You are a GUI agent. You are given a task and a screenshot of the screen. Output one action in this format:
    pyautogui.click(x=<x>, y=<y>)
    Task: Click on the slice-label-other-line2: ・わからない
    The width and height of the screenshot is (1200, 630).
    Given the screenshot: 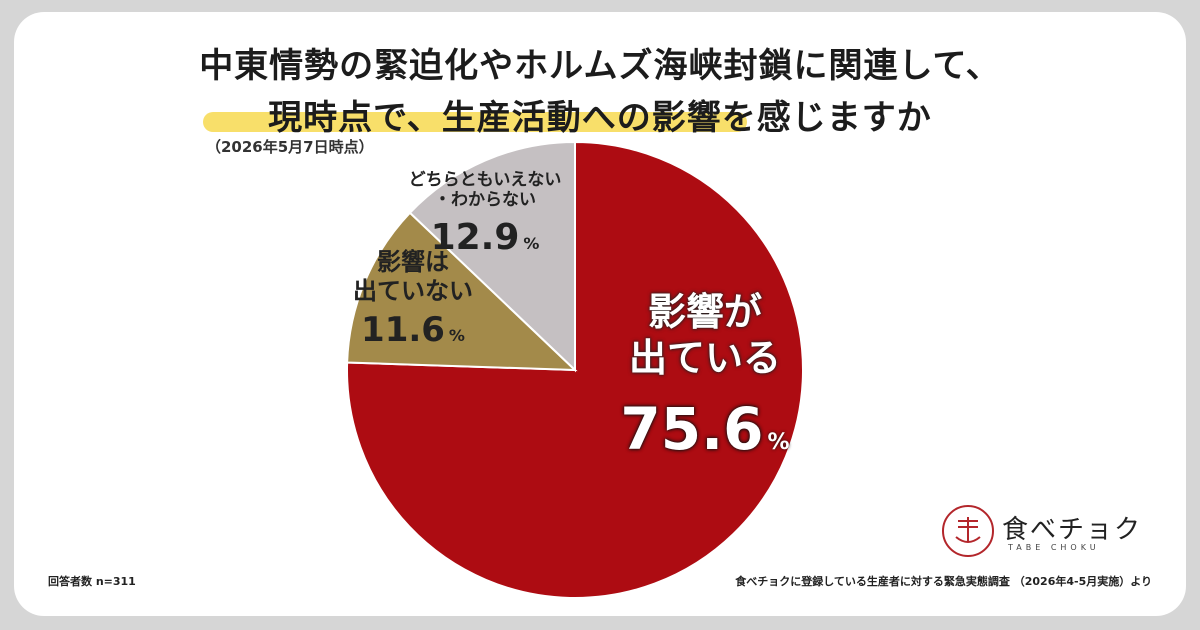 What is the action you would take?
    pyautogui.click(x=485, y=200)
    